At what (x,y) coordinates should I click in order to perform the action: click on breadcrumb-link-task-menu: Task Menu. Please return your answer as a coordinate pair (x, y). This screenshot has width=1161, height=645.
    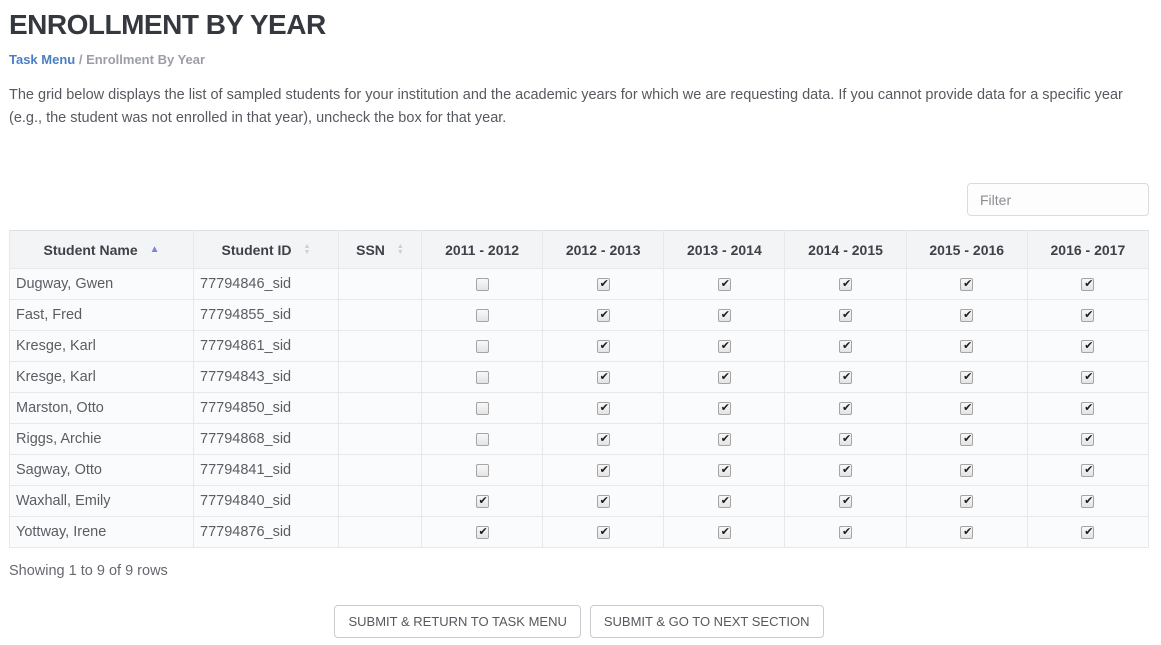
    Looking at the image, I should click on (42, 59).